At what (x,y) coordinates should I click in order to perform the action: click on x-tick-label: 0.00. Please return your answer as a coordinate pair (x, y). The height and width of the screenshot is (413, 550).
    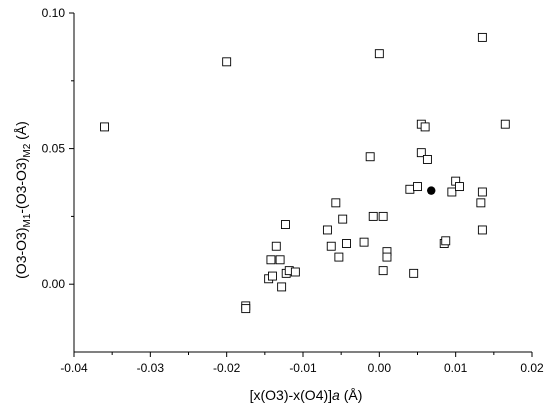
    Looking at the image, I should click on (380, 368).